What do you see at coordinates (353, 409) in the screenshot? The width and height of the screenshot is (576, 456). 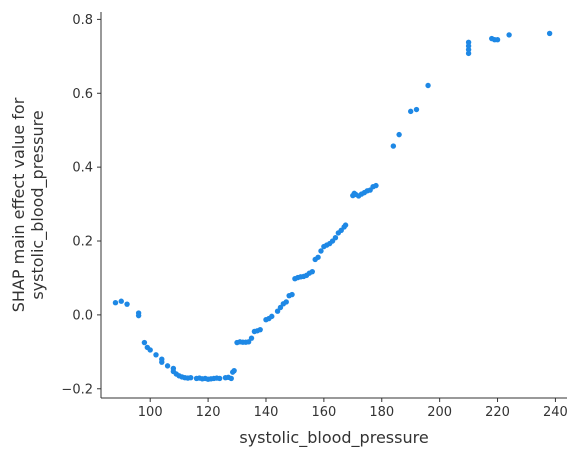 I see `x-axis-ticks: 100 120 140 160 180 200 220 240` at bounding box center [353, 409].